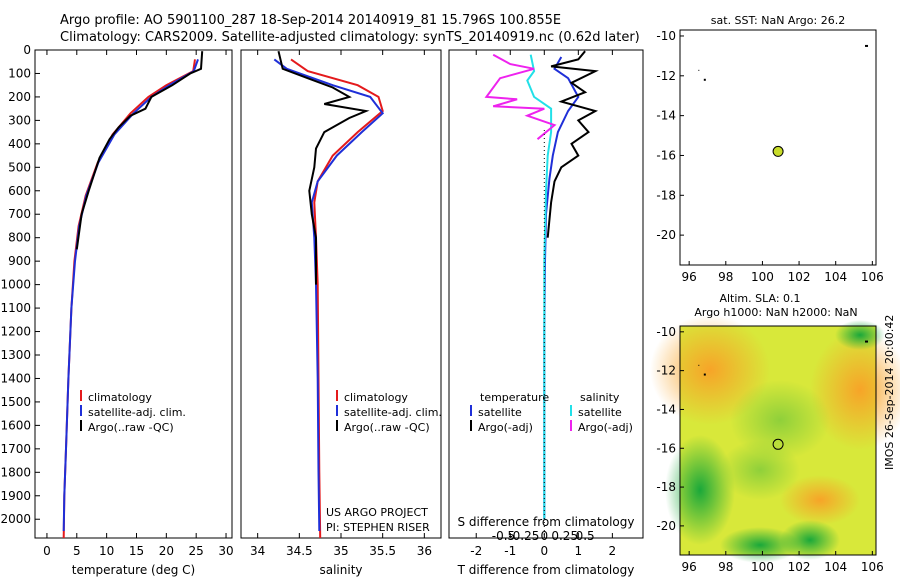 Image resolution: width=900 pixels, height=580 pixels. Describe the element at coordinates (19, 238) in the screenshot. I see `y-tick-label: 800` at that location.